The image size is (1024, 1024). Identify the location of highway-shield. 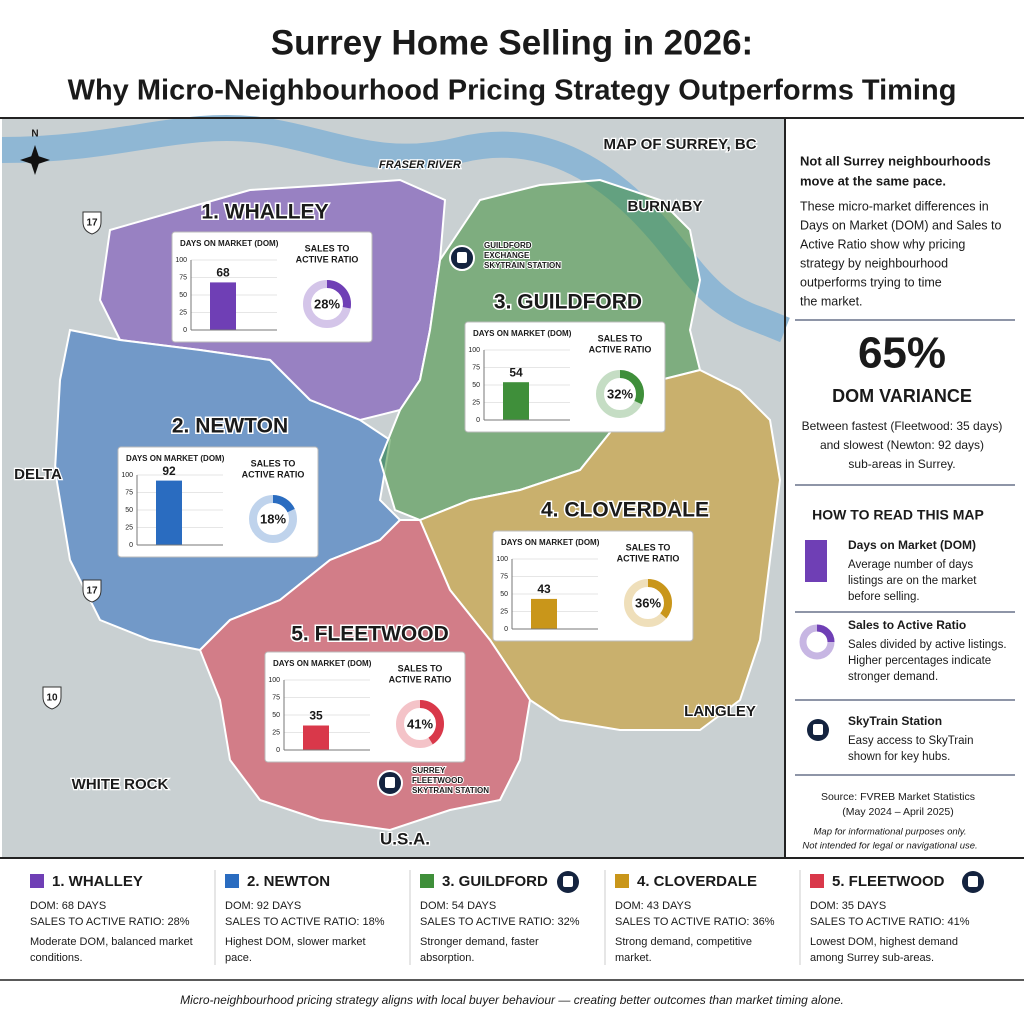
(92, 223).